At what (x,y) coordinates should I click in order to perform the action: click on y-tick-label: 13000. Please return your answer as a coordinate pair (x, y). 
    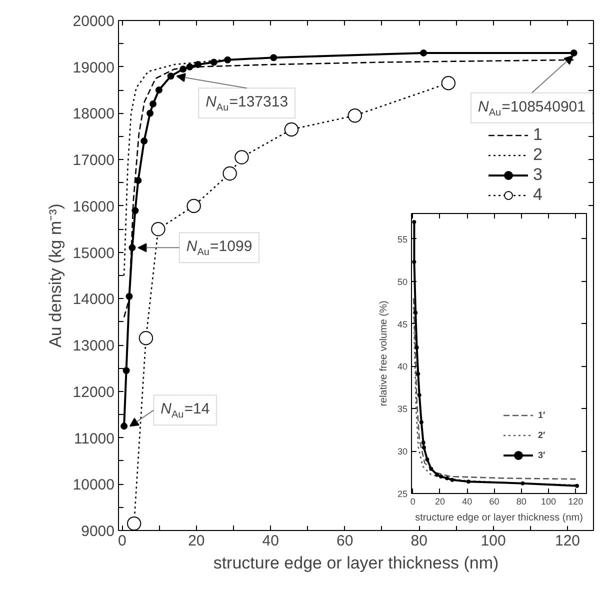
    Looking at the image, I should click on (93, 346).